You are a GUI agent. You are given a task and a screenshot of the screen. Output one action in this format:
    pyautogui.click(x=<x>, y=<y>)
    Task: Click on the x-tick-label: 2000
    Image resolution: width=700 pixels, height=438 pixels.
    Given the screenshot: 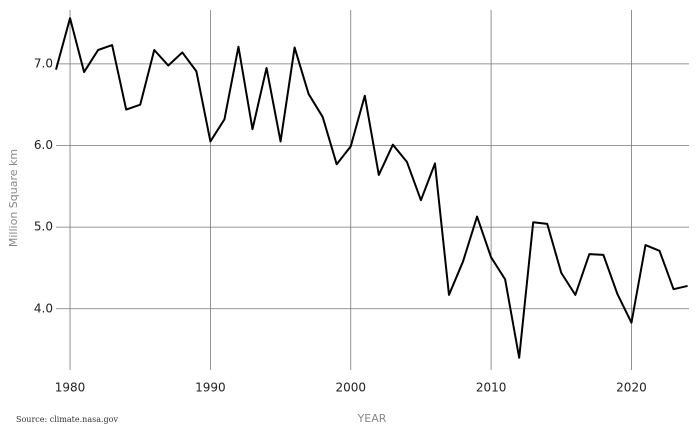 What is the action you would take?
    pyautogui.click(x=350, y=388)
    